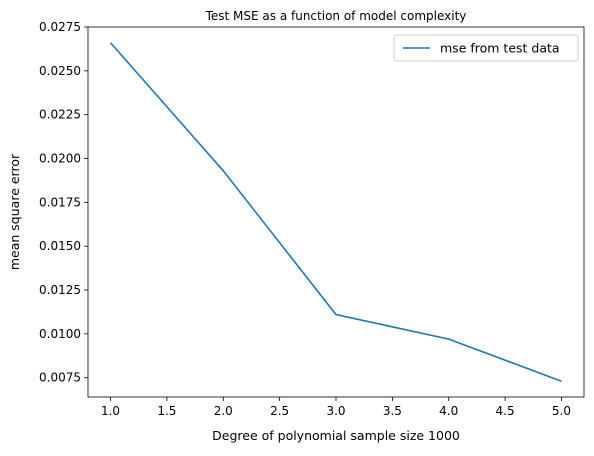 The height and width of the screenshot is (456, 594). Describe the element at coordinates (505, 411) in the screenshot. I see `x-tick-label: 4.5` at that location.